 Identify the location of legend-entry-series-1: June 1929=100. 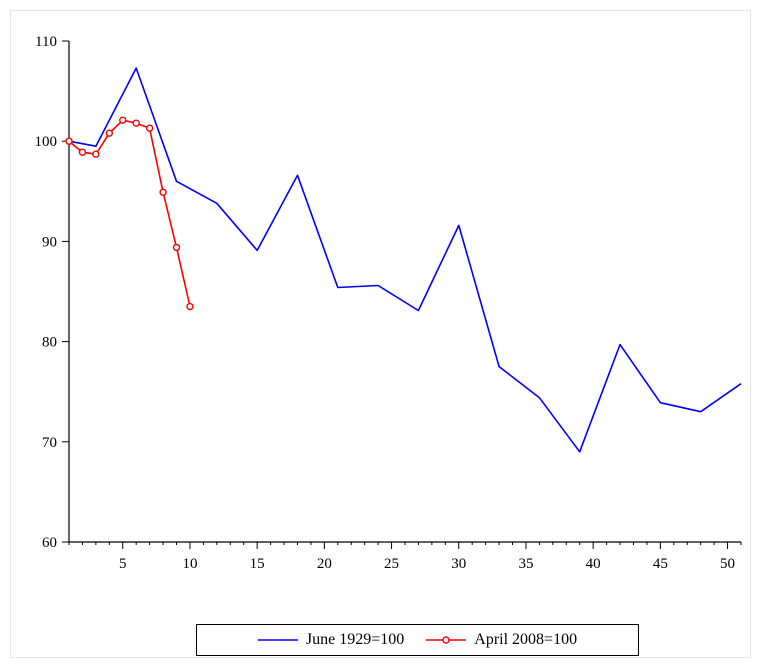
(331, 640).